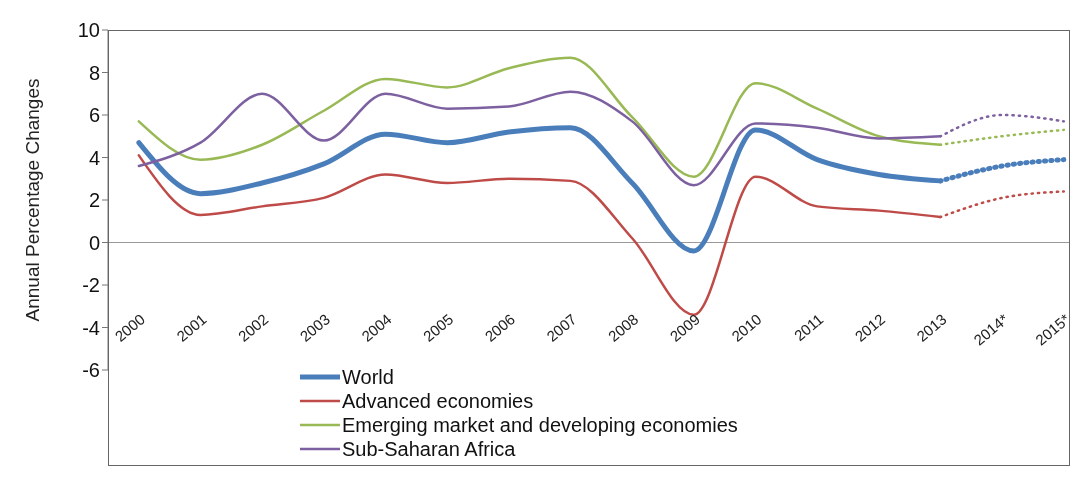 The image size is (1090, 483). I want to click on y-tick-label: -4, so click(91, 327).